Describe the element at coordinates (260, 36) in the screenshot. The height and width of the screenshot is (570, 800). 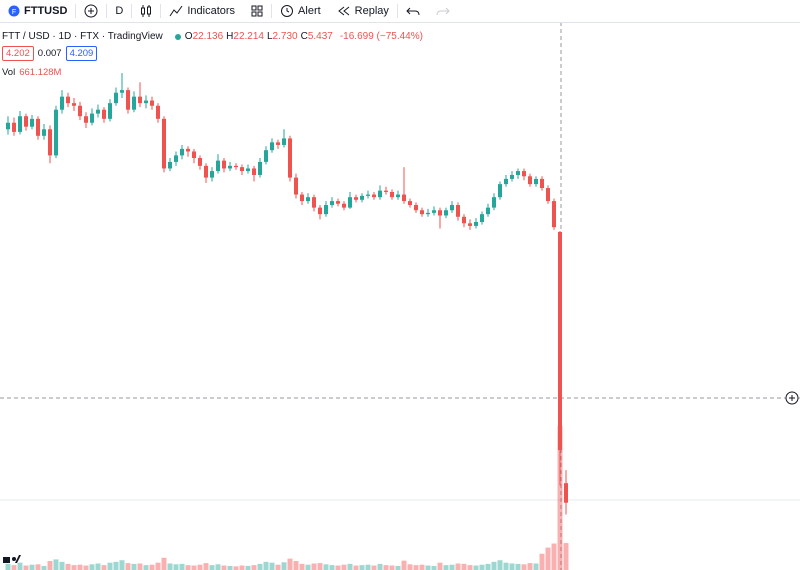
I see `ohlc: O22.136 H22.214 L2.730 C5.437` at that location.